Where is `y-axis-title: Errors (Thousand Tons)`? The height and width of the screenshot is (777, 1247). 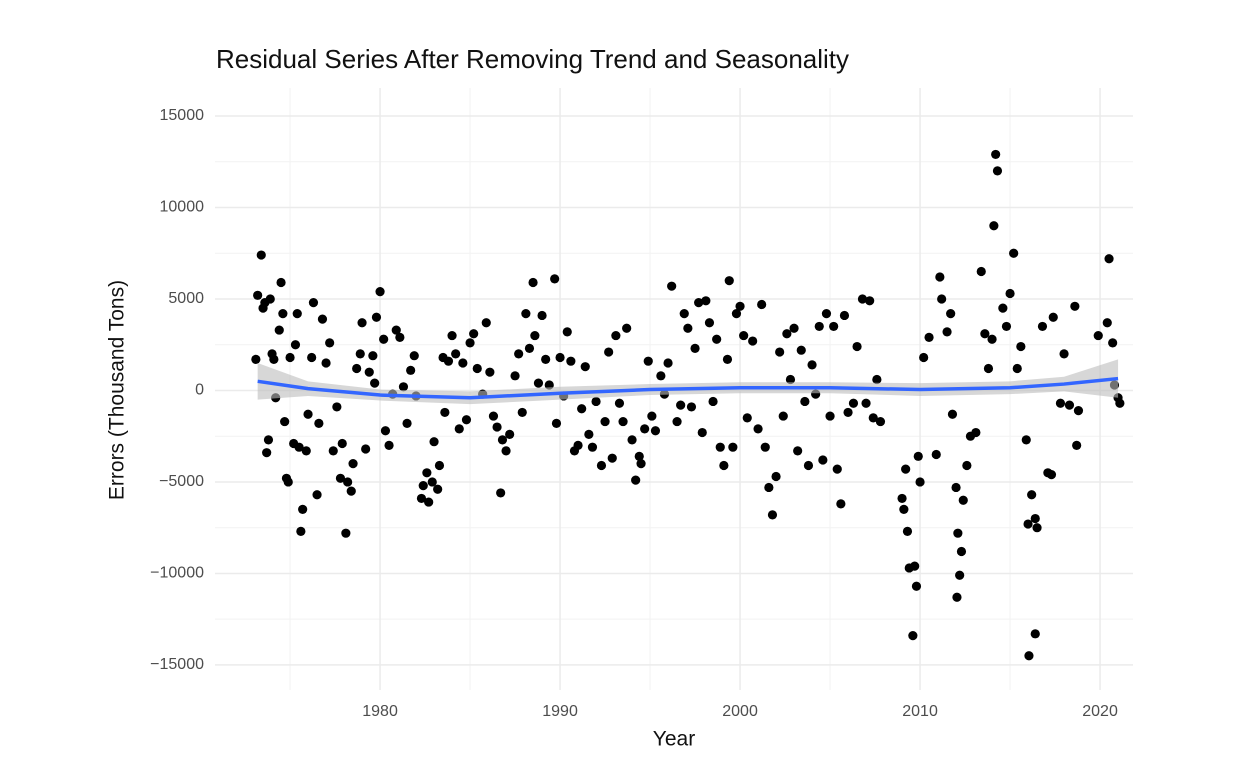
y-axis-title: Errors (Thousand Tons) is located at coordinates (117, 390).